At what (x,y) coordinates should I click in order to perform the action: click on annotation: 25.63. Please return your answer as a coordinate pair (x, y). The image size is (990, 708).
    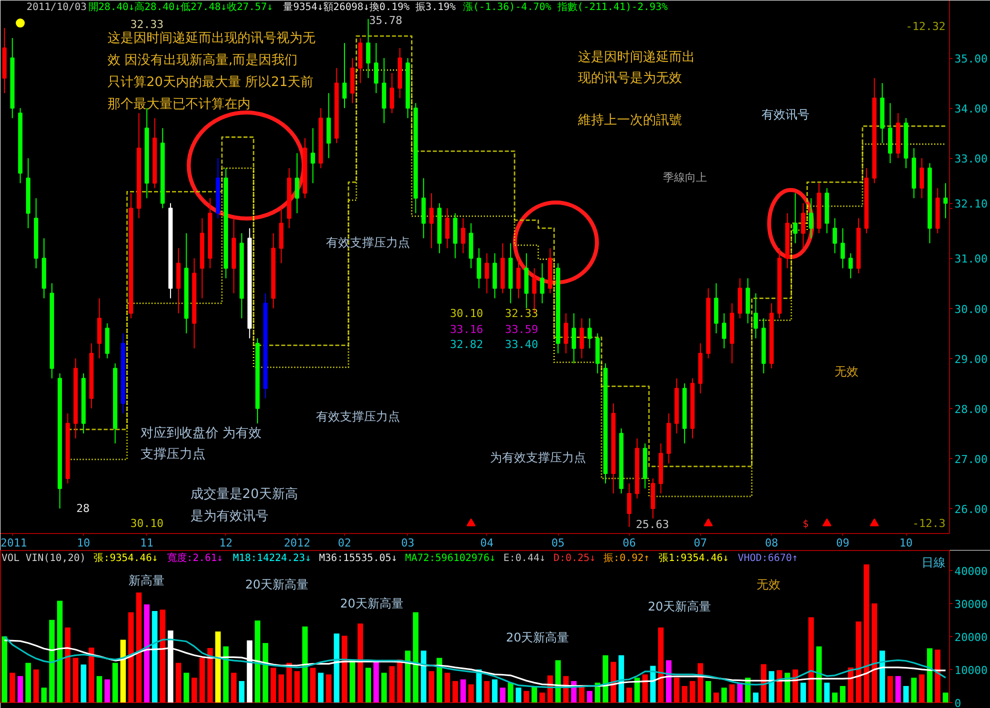
    Looking at the image, I should click on (652, 524).